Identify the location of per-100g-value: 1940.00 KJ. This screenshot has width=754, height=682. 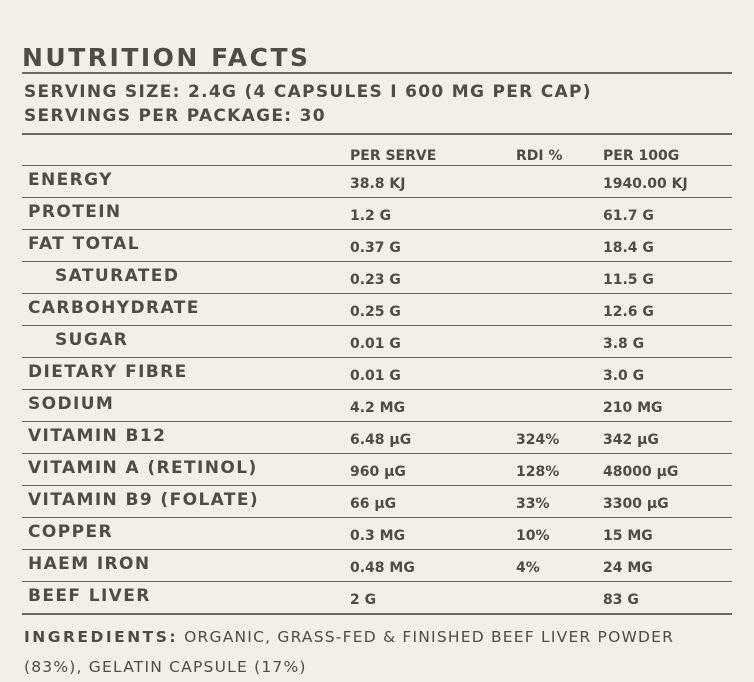
(645, 184).